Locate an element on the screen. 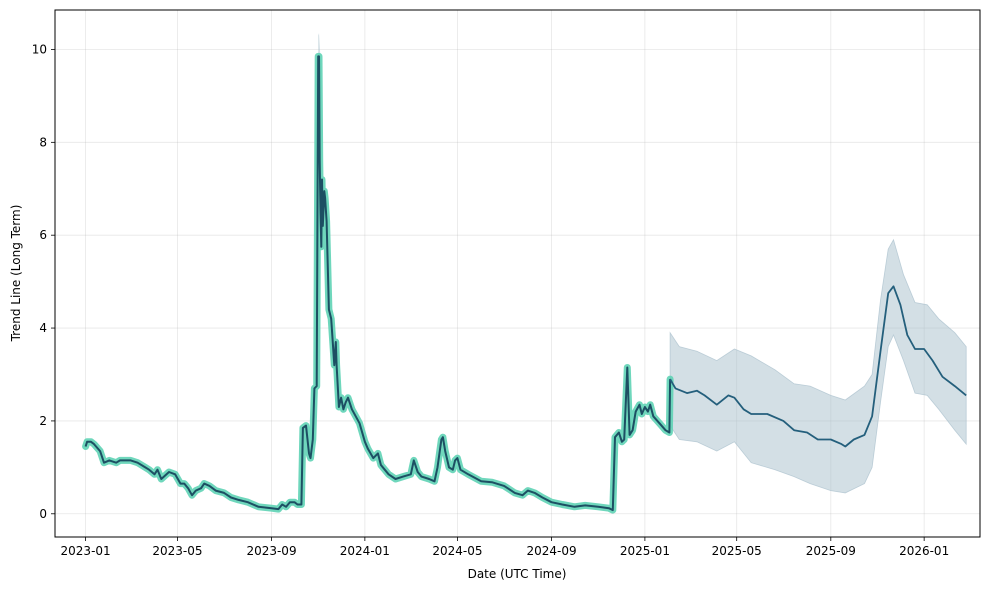 Image resolution: width=989 pixels, height=594 pixels. y-axis-label: Trend Line (Long Term) is located at coordinates (16, 274).